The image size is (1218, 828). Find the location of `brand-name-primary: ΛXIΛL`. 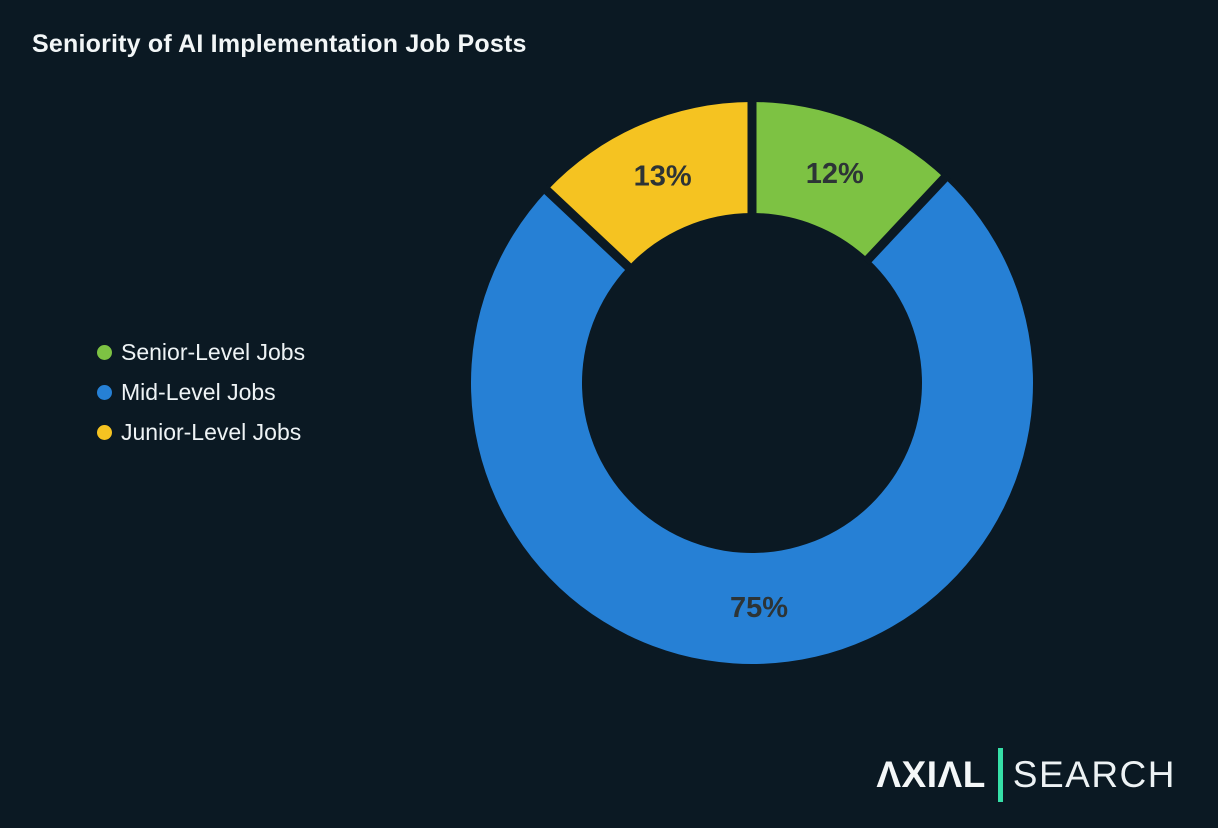

brand-name-primary: ΛXIΛL is located at coordinates (931, 774).